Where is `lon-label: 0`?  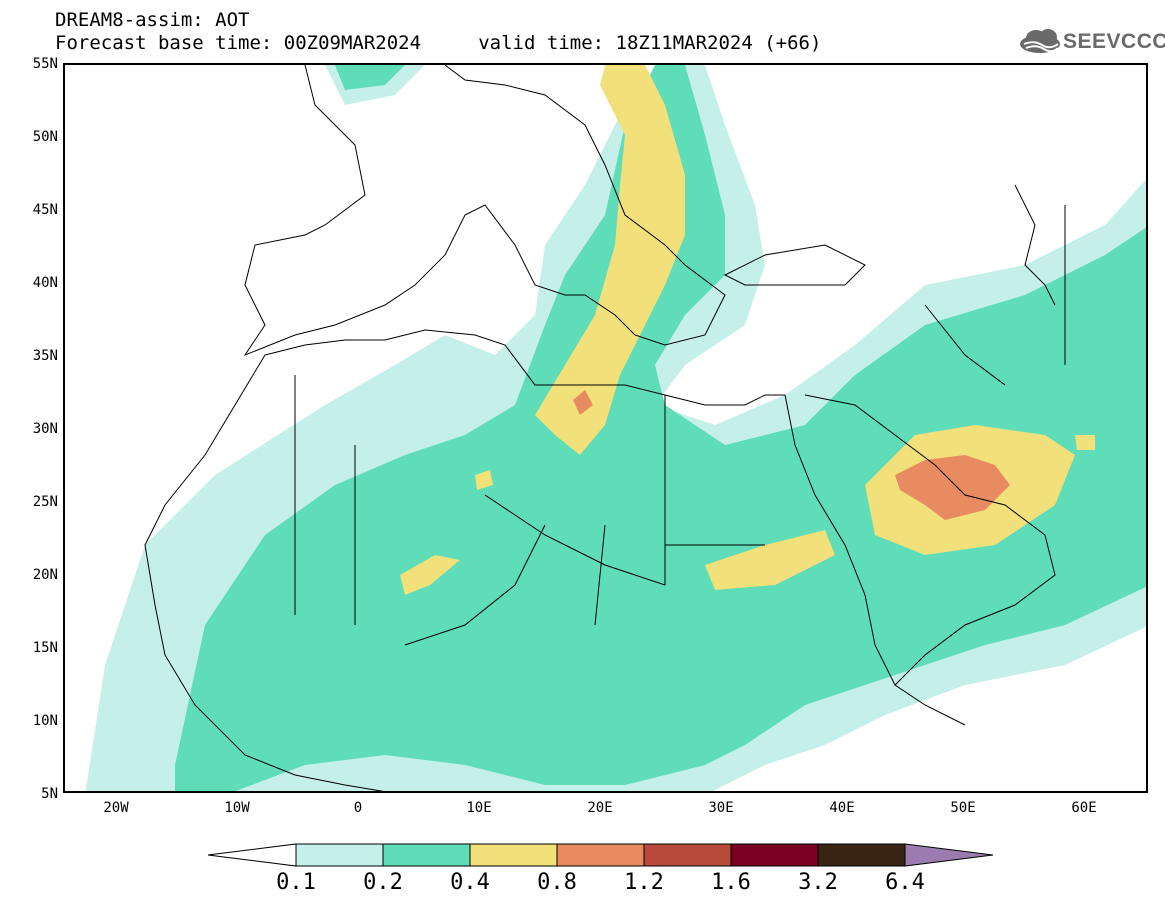 lon-label: 0 is located at coordinates (358, 808).